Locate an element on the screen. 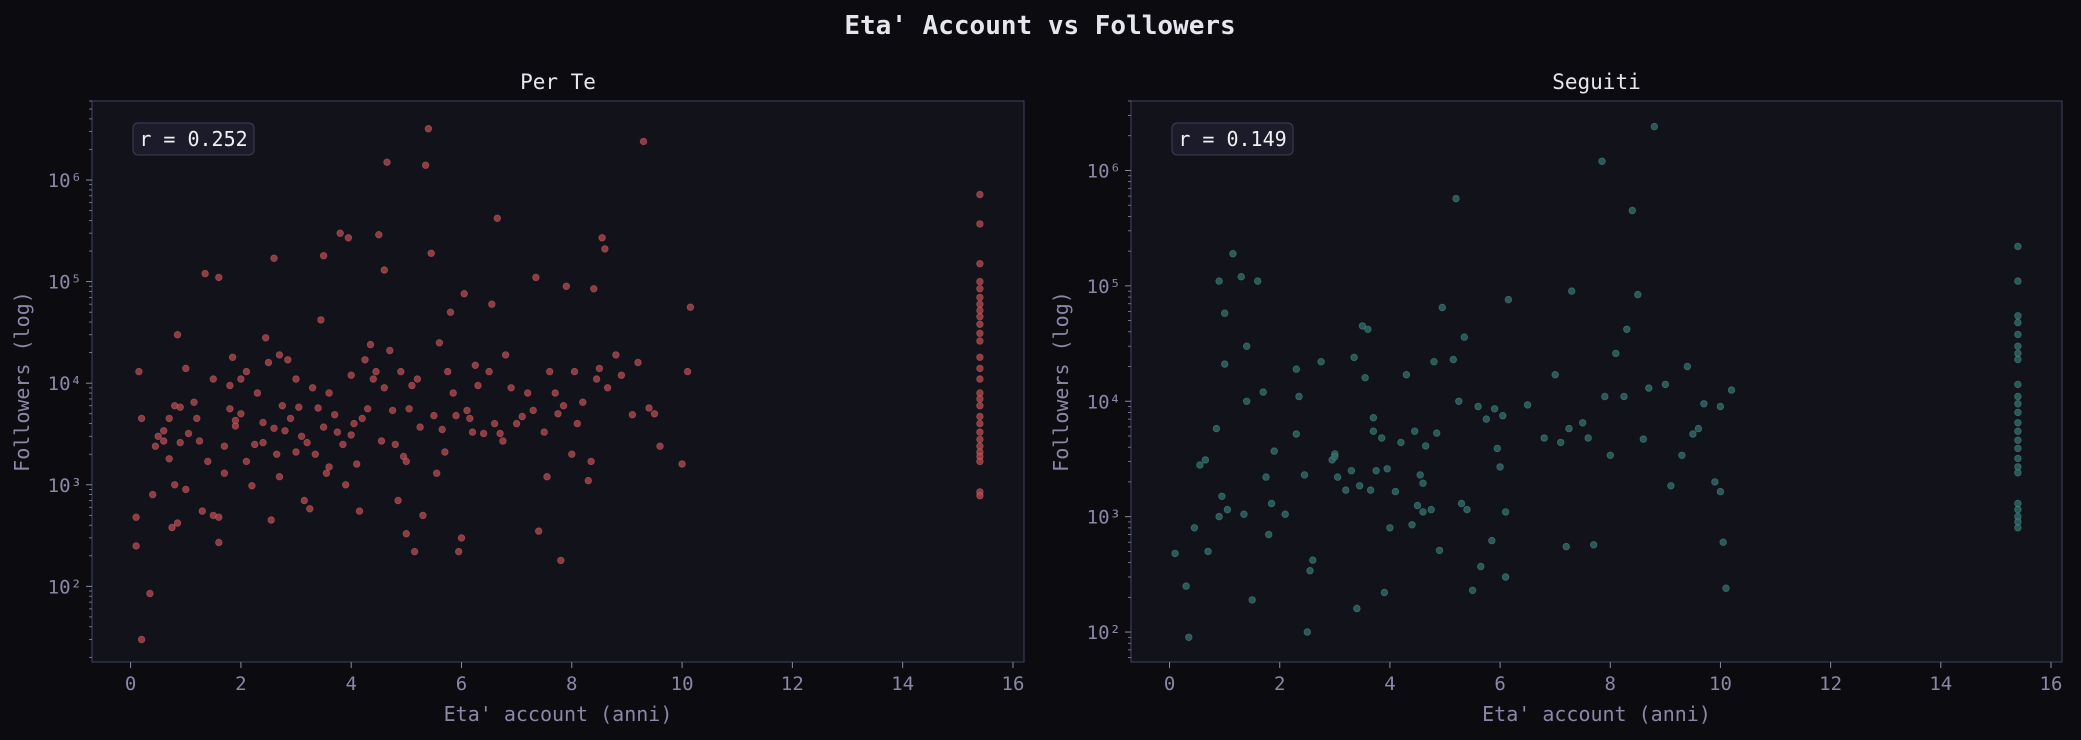 The width and height of the screenshot is (2081, 740). x-tick-label: 4 is located at coordinates (350, 684).